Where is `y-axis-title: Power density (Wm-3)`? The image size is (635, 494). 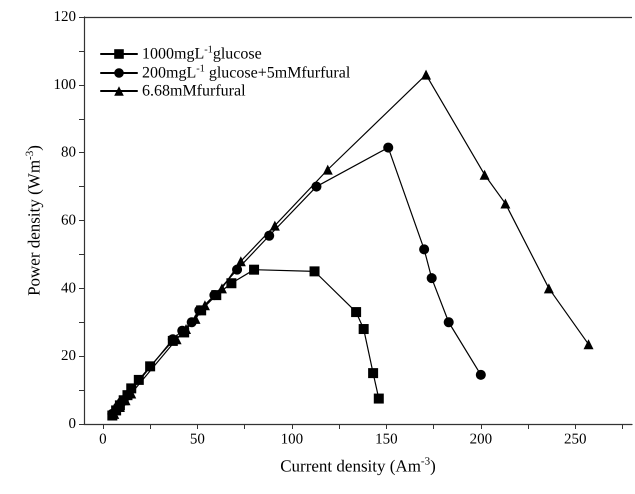 y-axis-title: Power density (Wm-3) is located at coordinates (34, 220).